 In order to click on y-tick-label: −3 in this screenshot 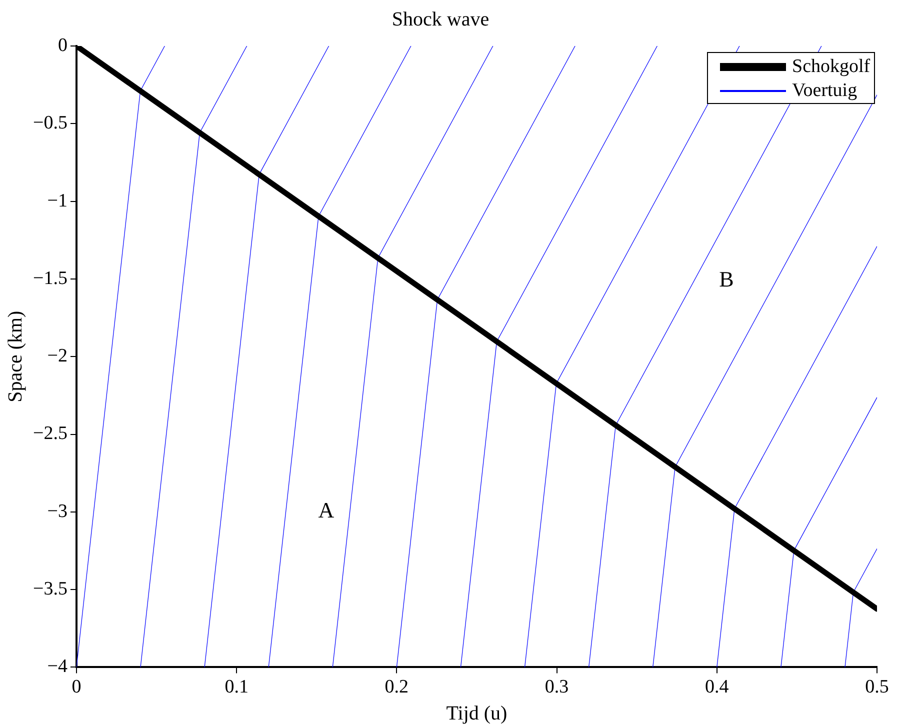, I will do `click(57, 511)`.